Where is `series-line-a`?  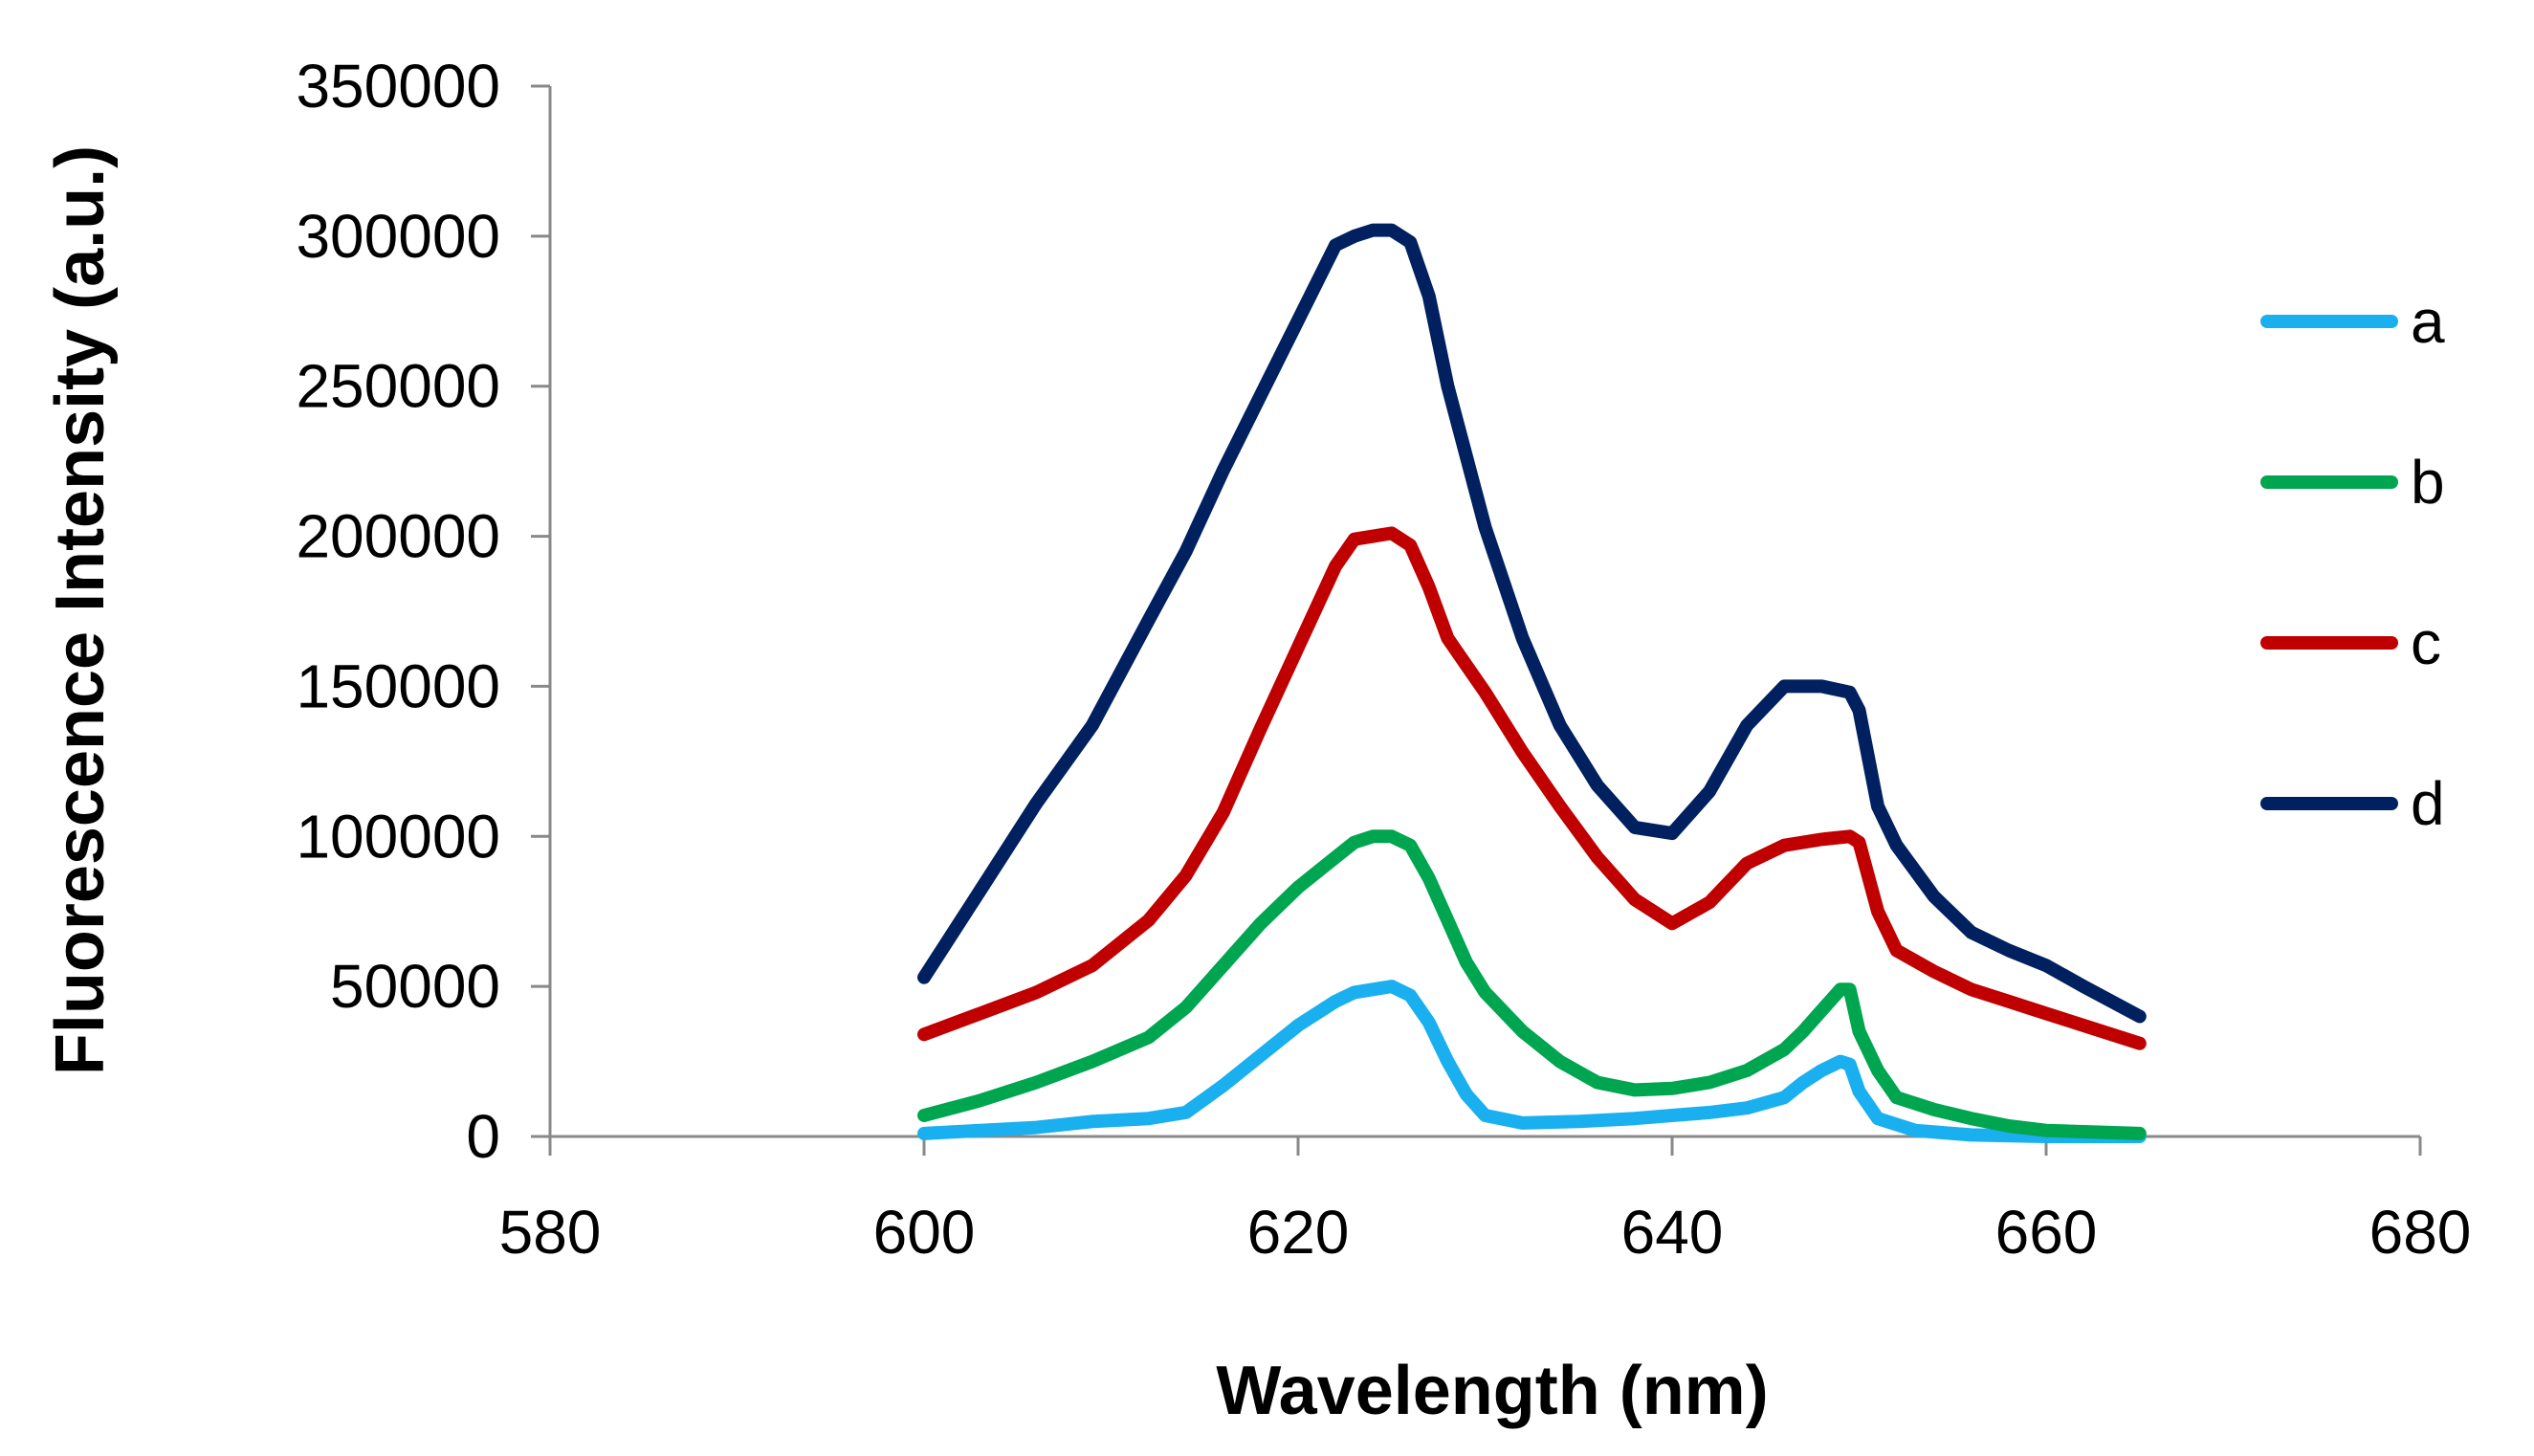 series-line-a is located at coordinates (1532, 1062).